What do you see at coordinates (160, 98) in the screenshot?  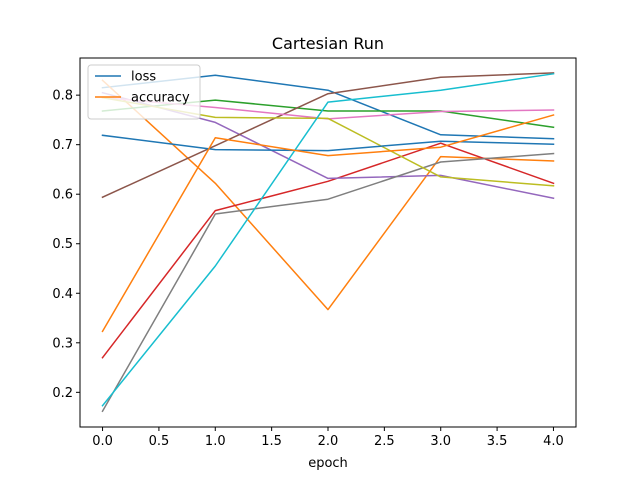 I see `legend-label-accuracy: accuracy` at bounding box center [160, 98].